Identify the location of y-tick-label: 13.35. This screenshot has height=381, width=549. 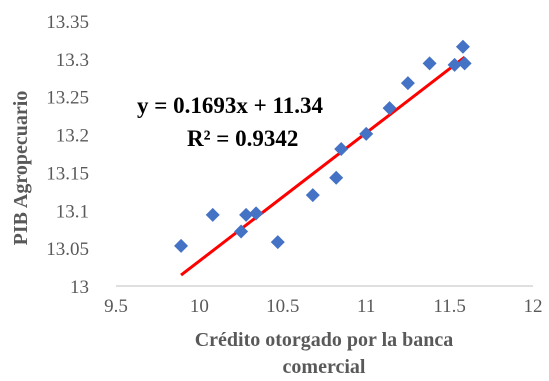
(67, 22).